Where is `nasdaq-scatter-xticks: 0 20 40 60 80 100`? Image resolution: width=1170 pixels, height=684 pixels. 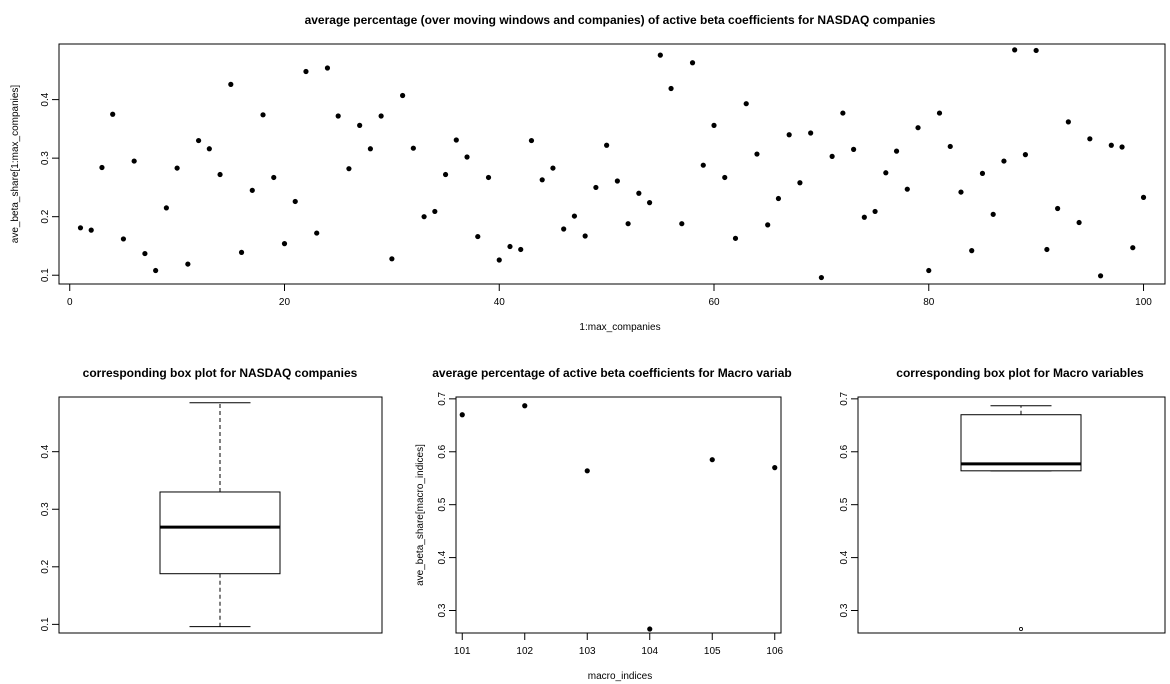
nasdaq-scatter-xticks: 0 20 40 60 80 100 is located at coordinates (609, 296).